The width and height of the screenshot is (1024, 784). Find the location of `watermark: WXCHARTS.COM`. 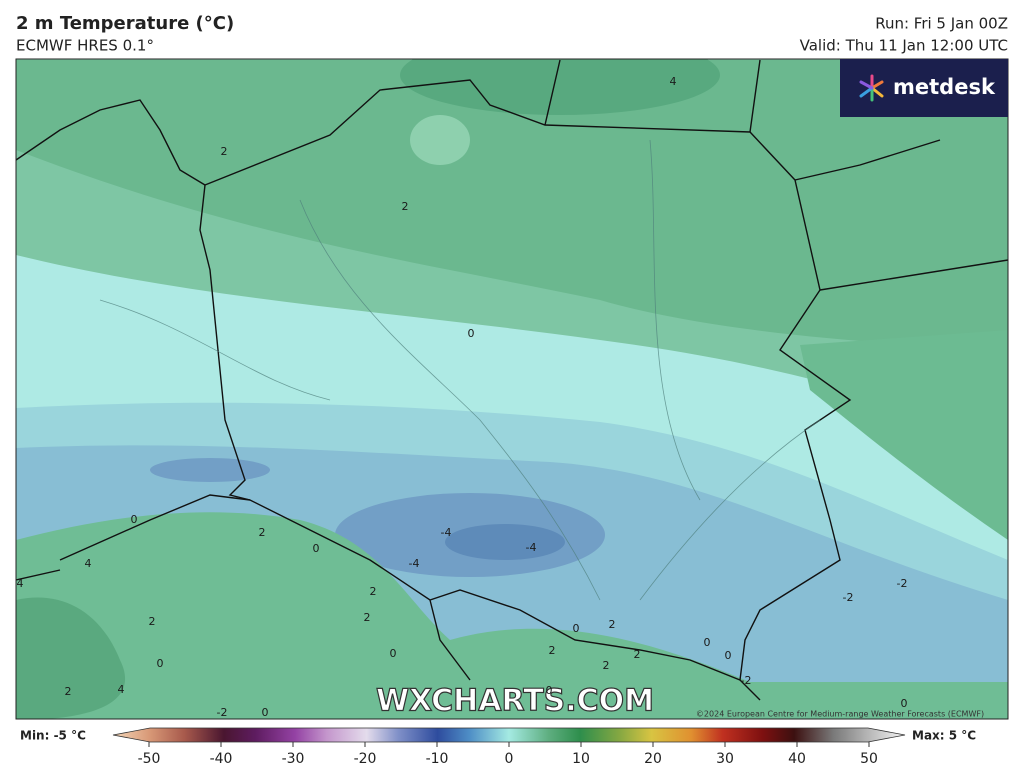

watermark: WXCHARTS.COM is located at coordinates (515, 701).